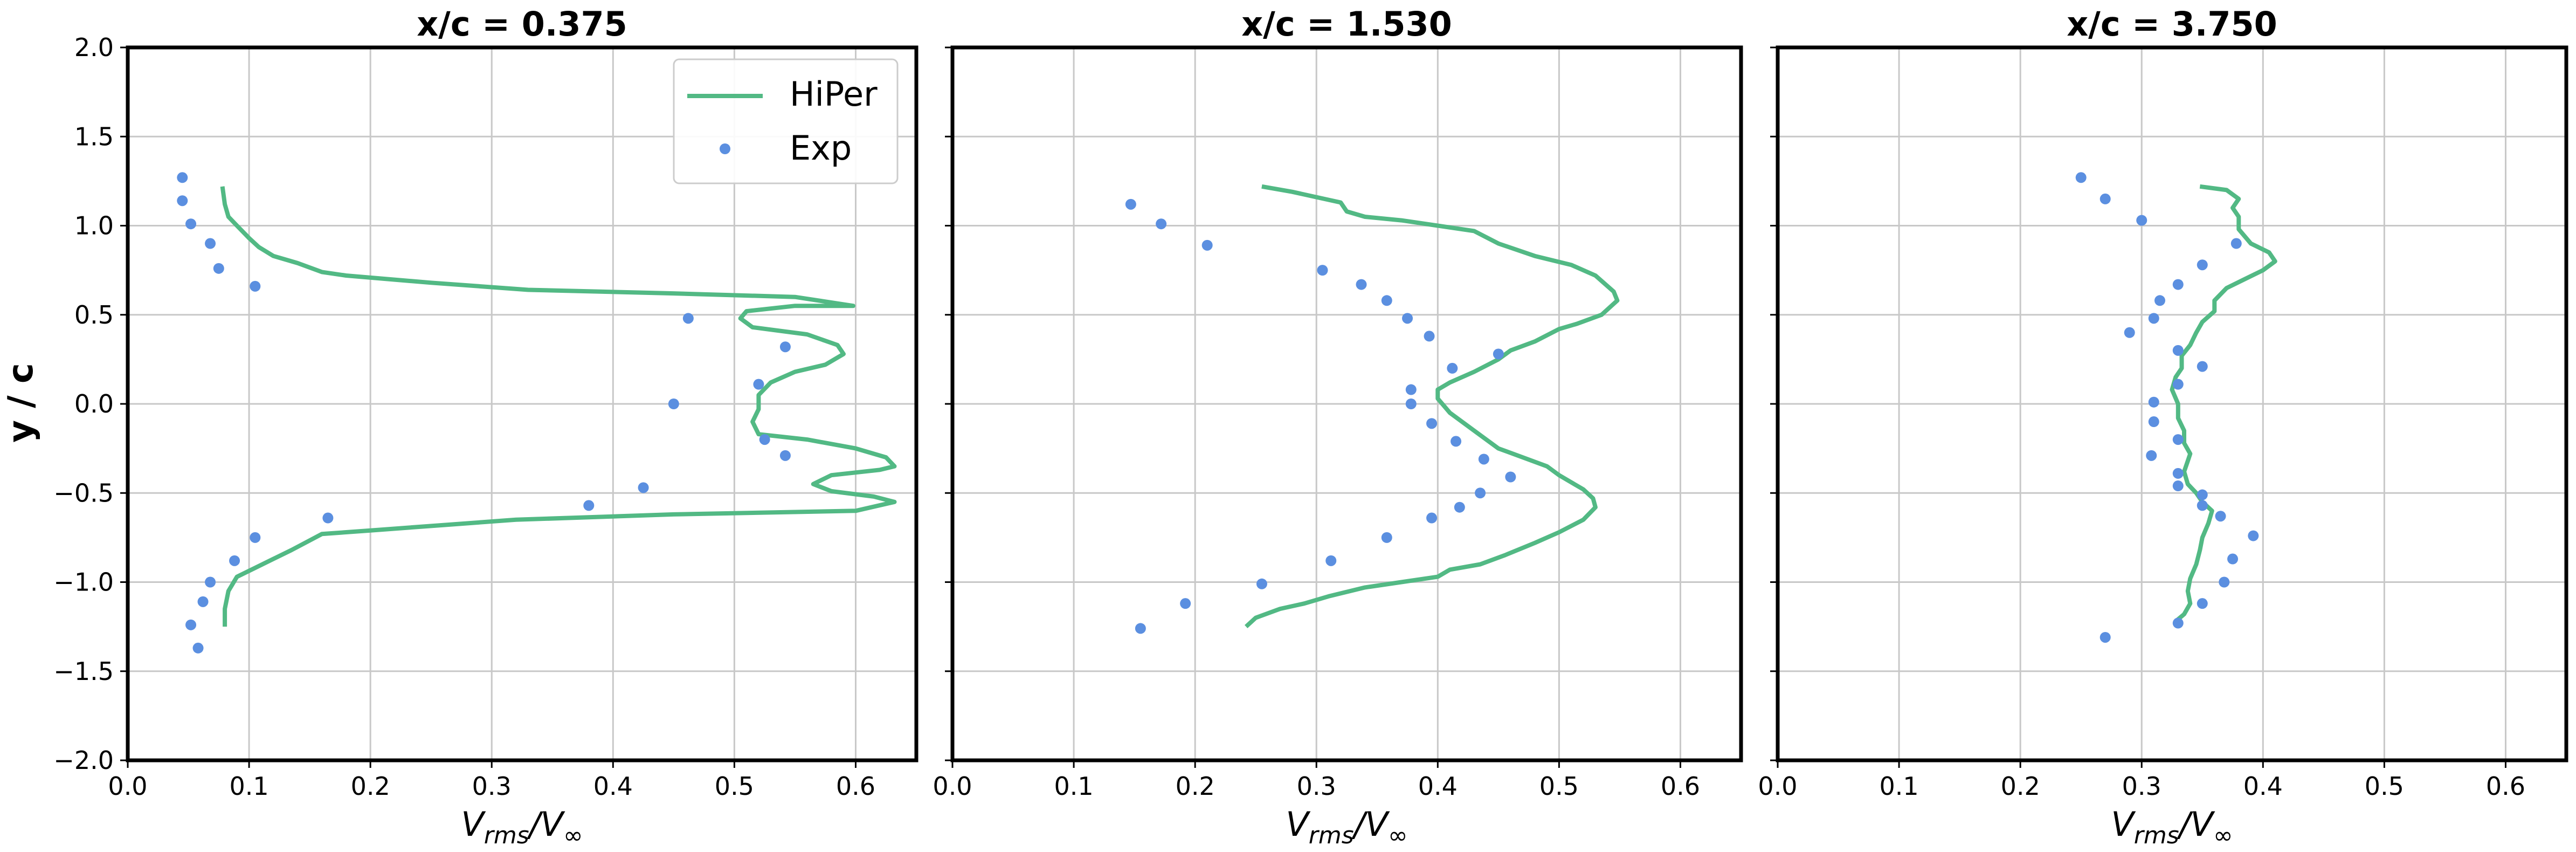 The image size is (2576, 852). What do you see at coordinates (2172, 24) in the screenshot?
I see `panel-title: x/c = 3.750` at bounding box center [2172, 24].